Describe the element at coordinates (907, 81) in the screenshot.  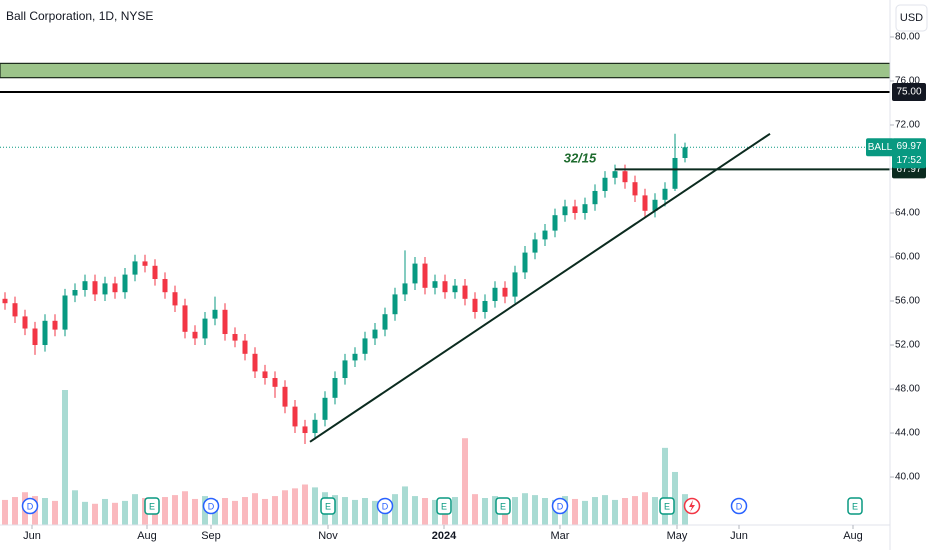
I see `y-tick-label: 76.00` at that location.